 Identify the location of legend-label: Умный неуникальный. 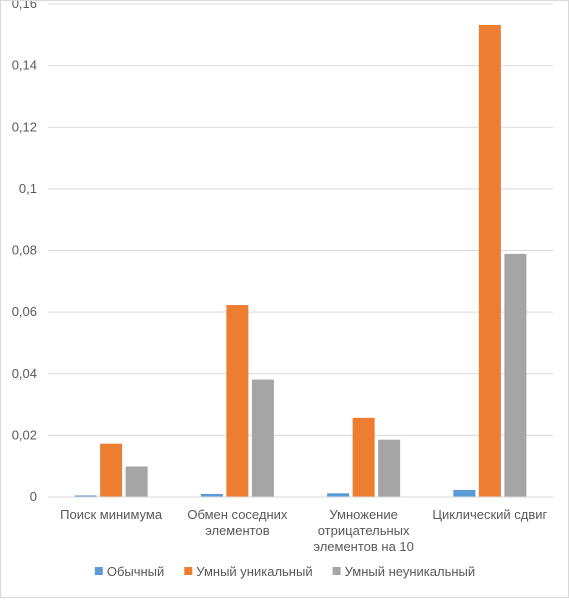
(410, 571).